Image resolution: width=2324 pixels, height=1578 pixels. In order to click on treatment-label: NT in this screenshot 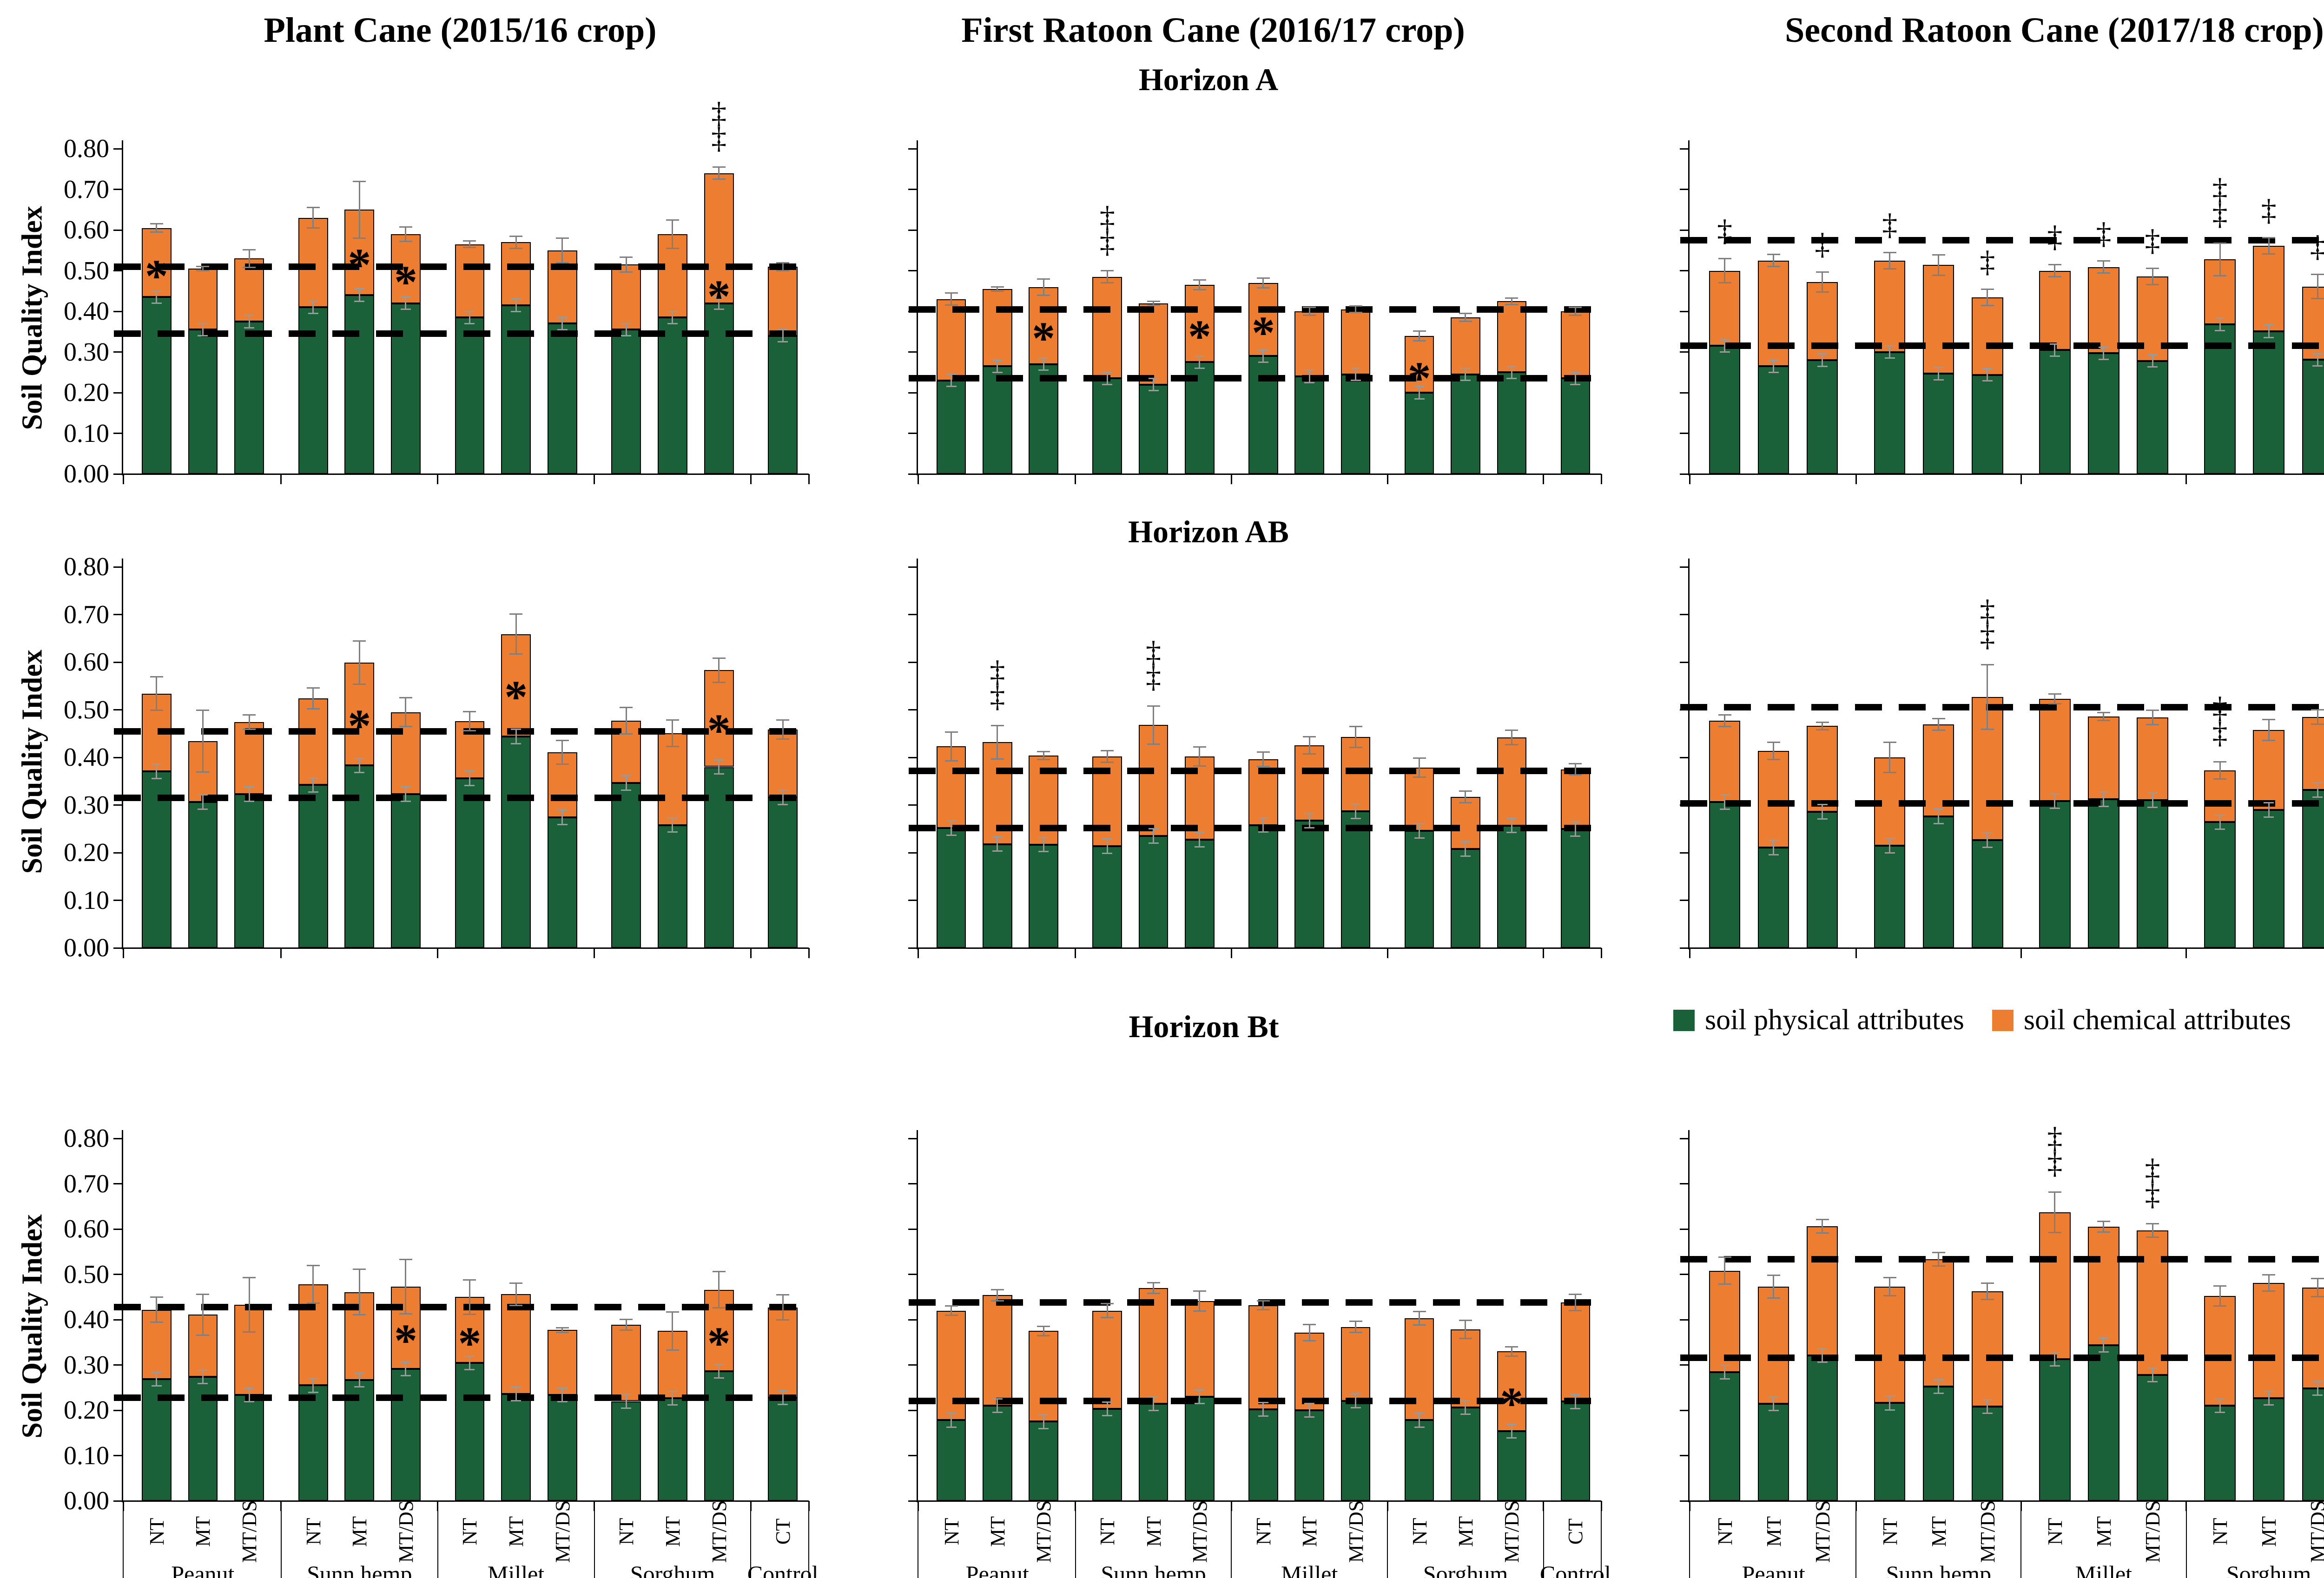, I will do `click(1889, 1531)`.